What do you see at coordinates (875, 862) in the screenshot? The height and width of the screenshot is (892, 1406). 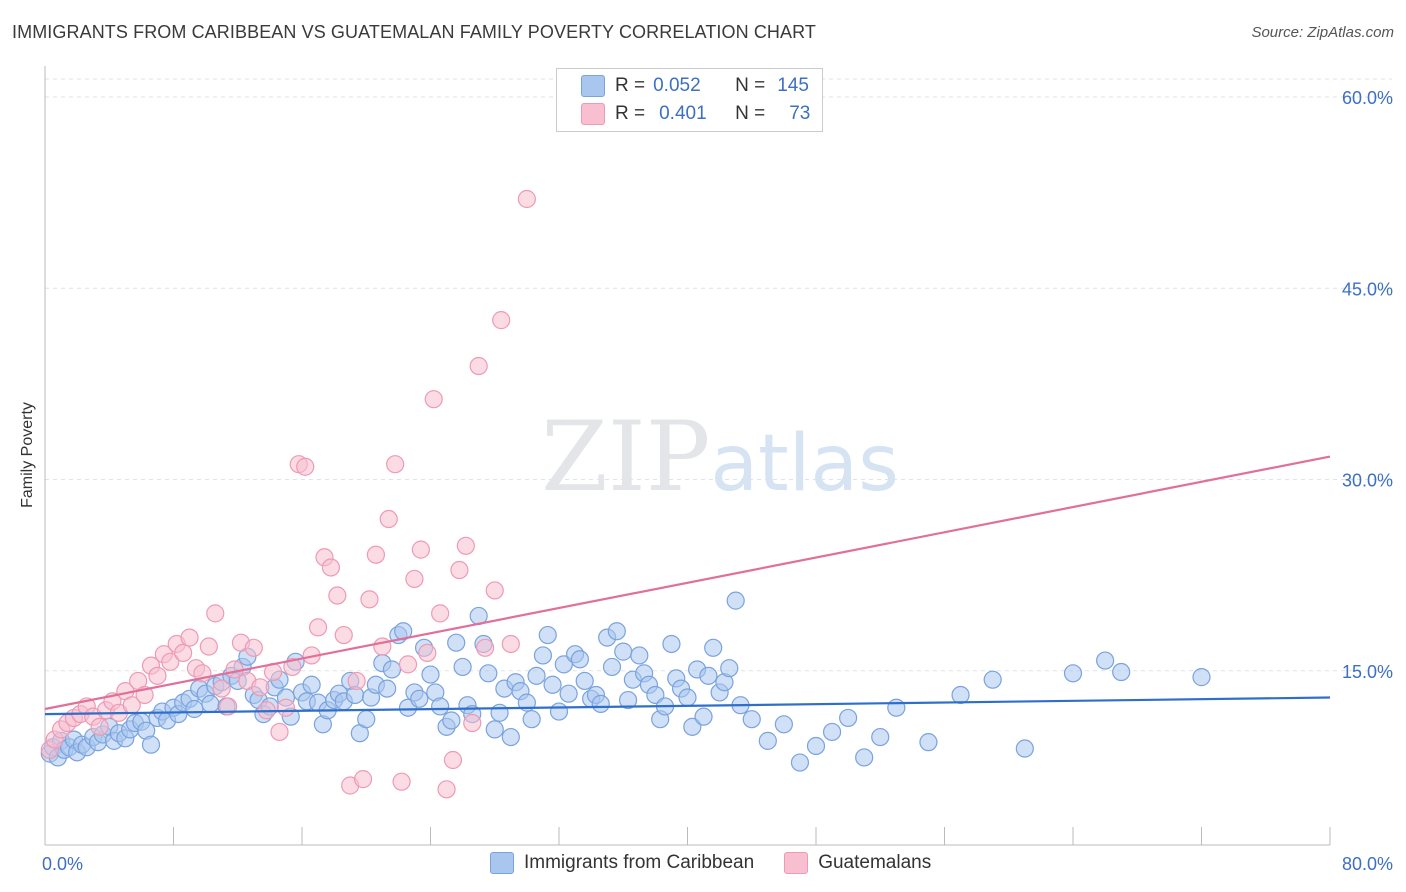 I see `series-label: Guatemalans` at bounding box center [875, 862].